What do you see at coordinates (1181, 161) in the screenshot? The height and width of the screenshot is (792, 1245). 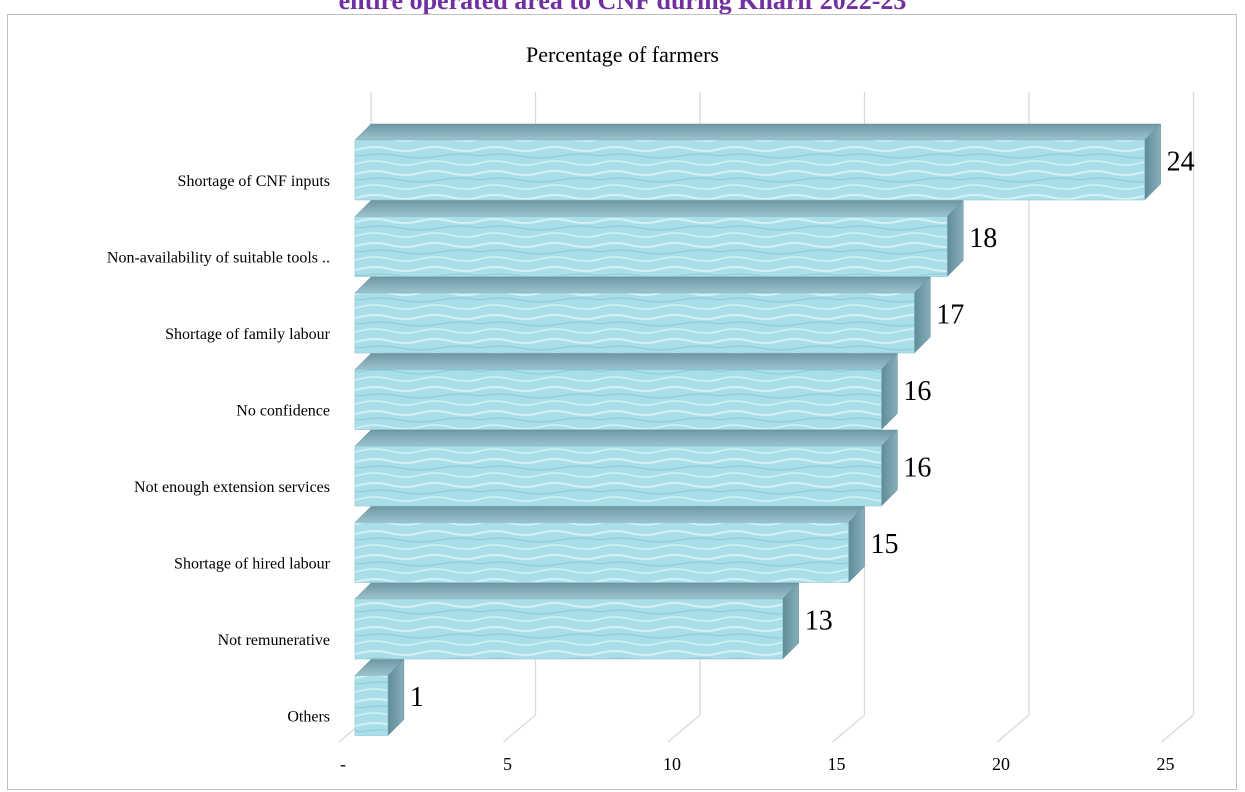 I see `data-label-0: 24` at bounding box center [1181, 161].